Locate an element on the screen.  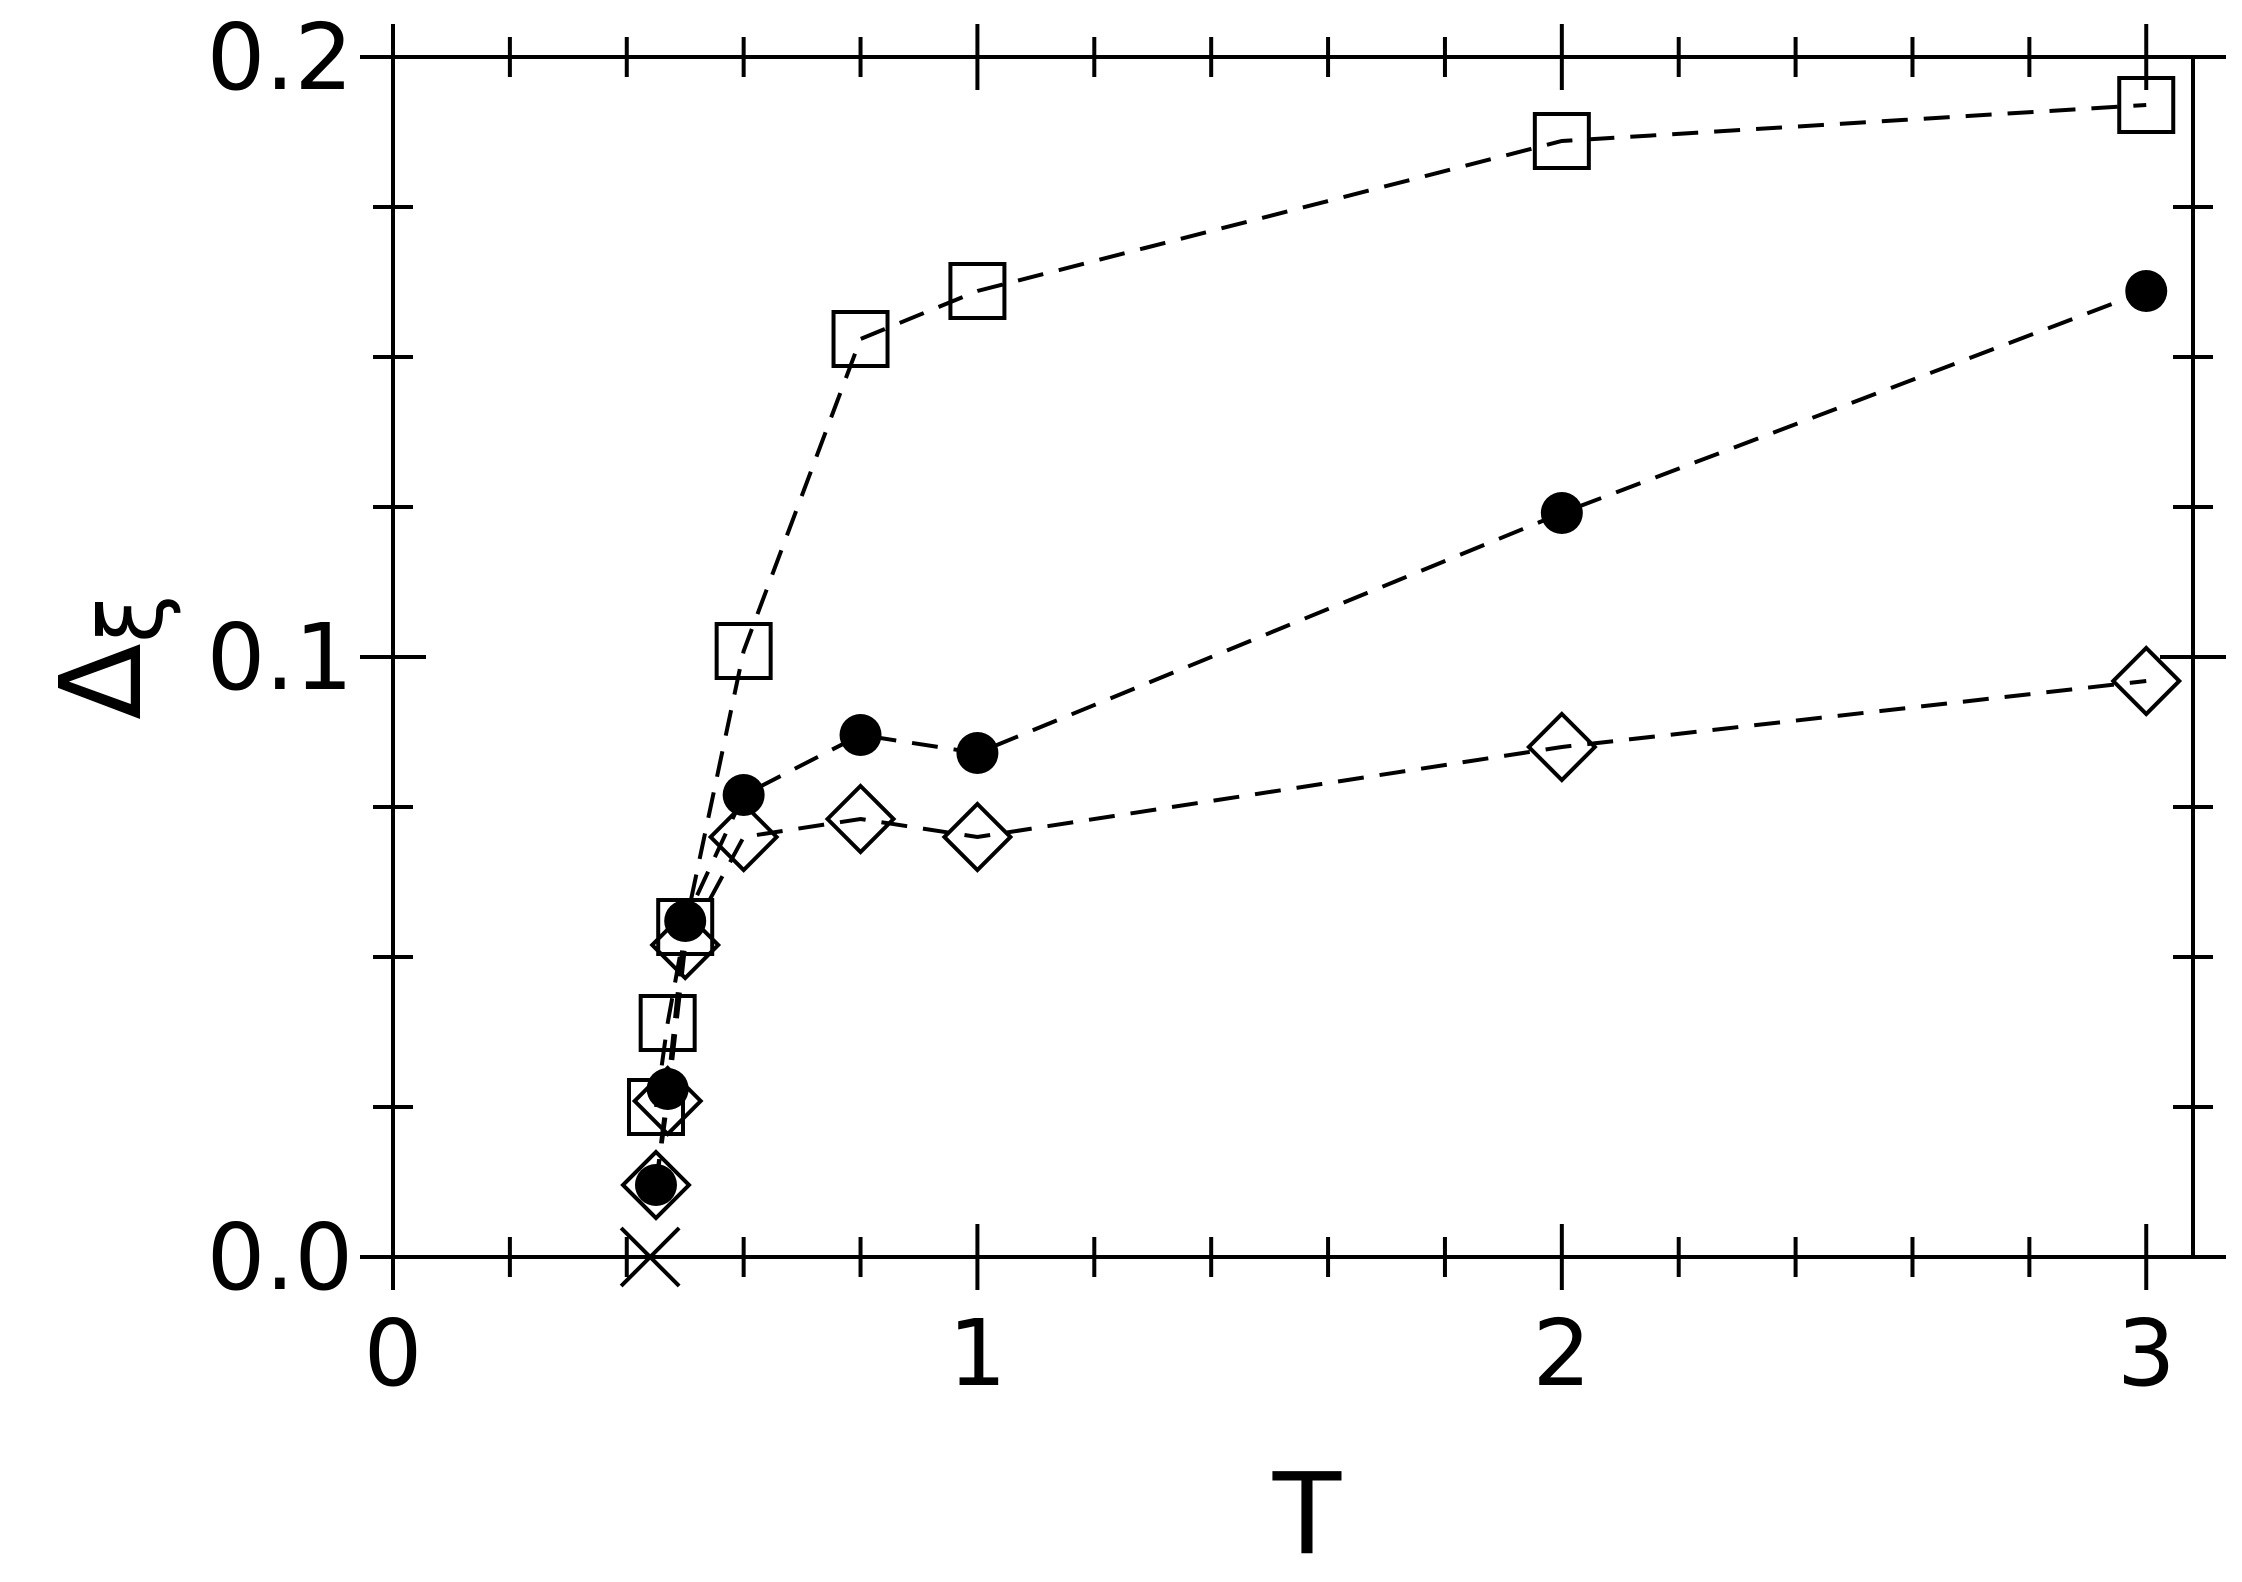
x-tick-label: 0 is located at coordinates (393, 1353).